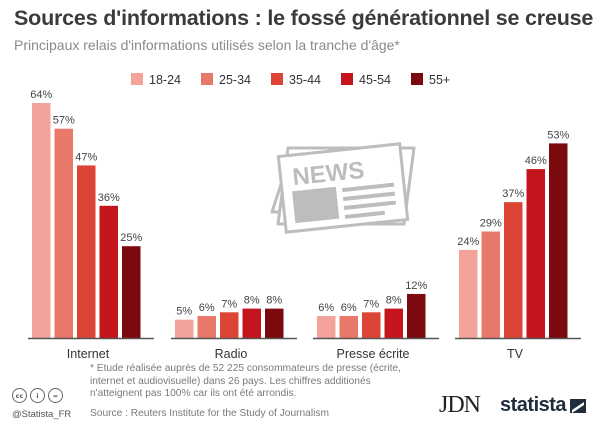 Image resolution: width=600 pixels, height=428 pixels. Describe the element at coordinates (109, 198) in the screenshot. I see `data-label: 36%` at that location.